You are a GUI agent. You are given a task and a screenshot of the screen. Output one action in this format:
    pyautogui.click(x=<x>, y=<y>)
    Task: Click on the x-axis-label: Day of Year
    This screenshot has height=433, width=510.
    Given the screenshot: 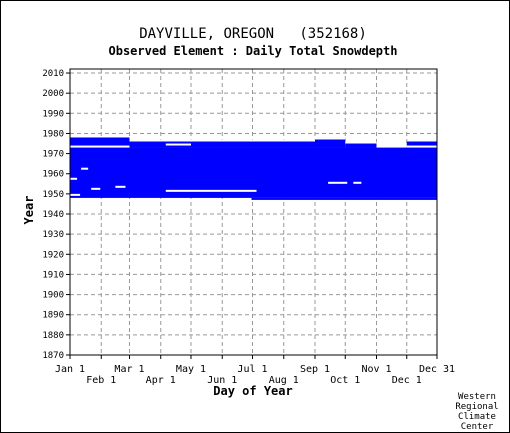 What is the action you would take?
    pyautogui.click(x=252, y=391)
    